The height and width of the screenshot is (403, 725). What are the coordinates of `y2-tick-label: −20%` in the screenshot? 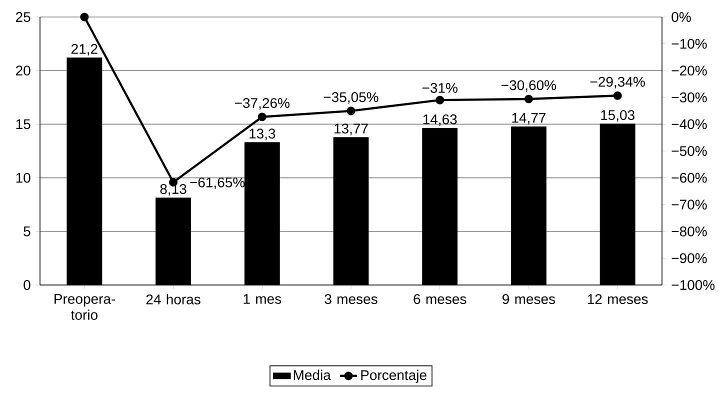 It's located at (689, 71).